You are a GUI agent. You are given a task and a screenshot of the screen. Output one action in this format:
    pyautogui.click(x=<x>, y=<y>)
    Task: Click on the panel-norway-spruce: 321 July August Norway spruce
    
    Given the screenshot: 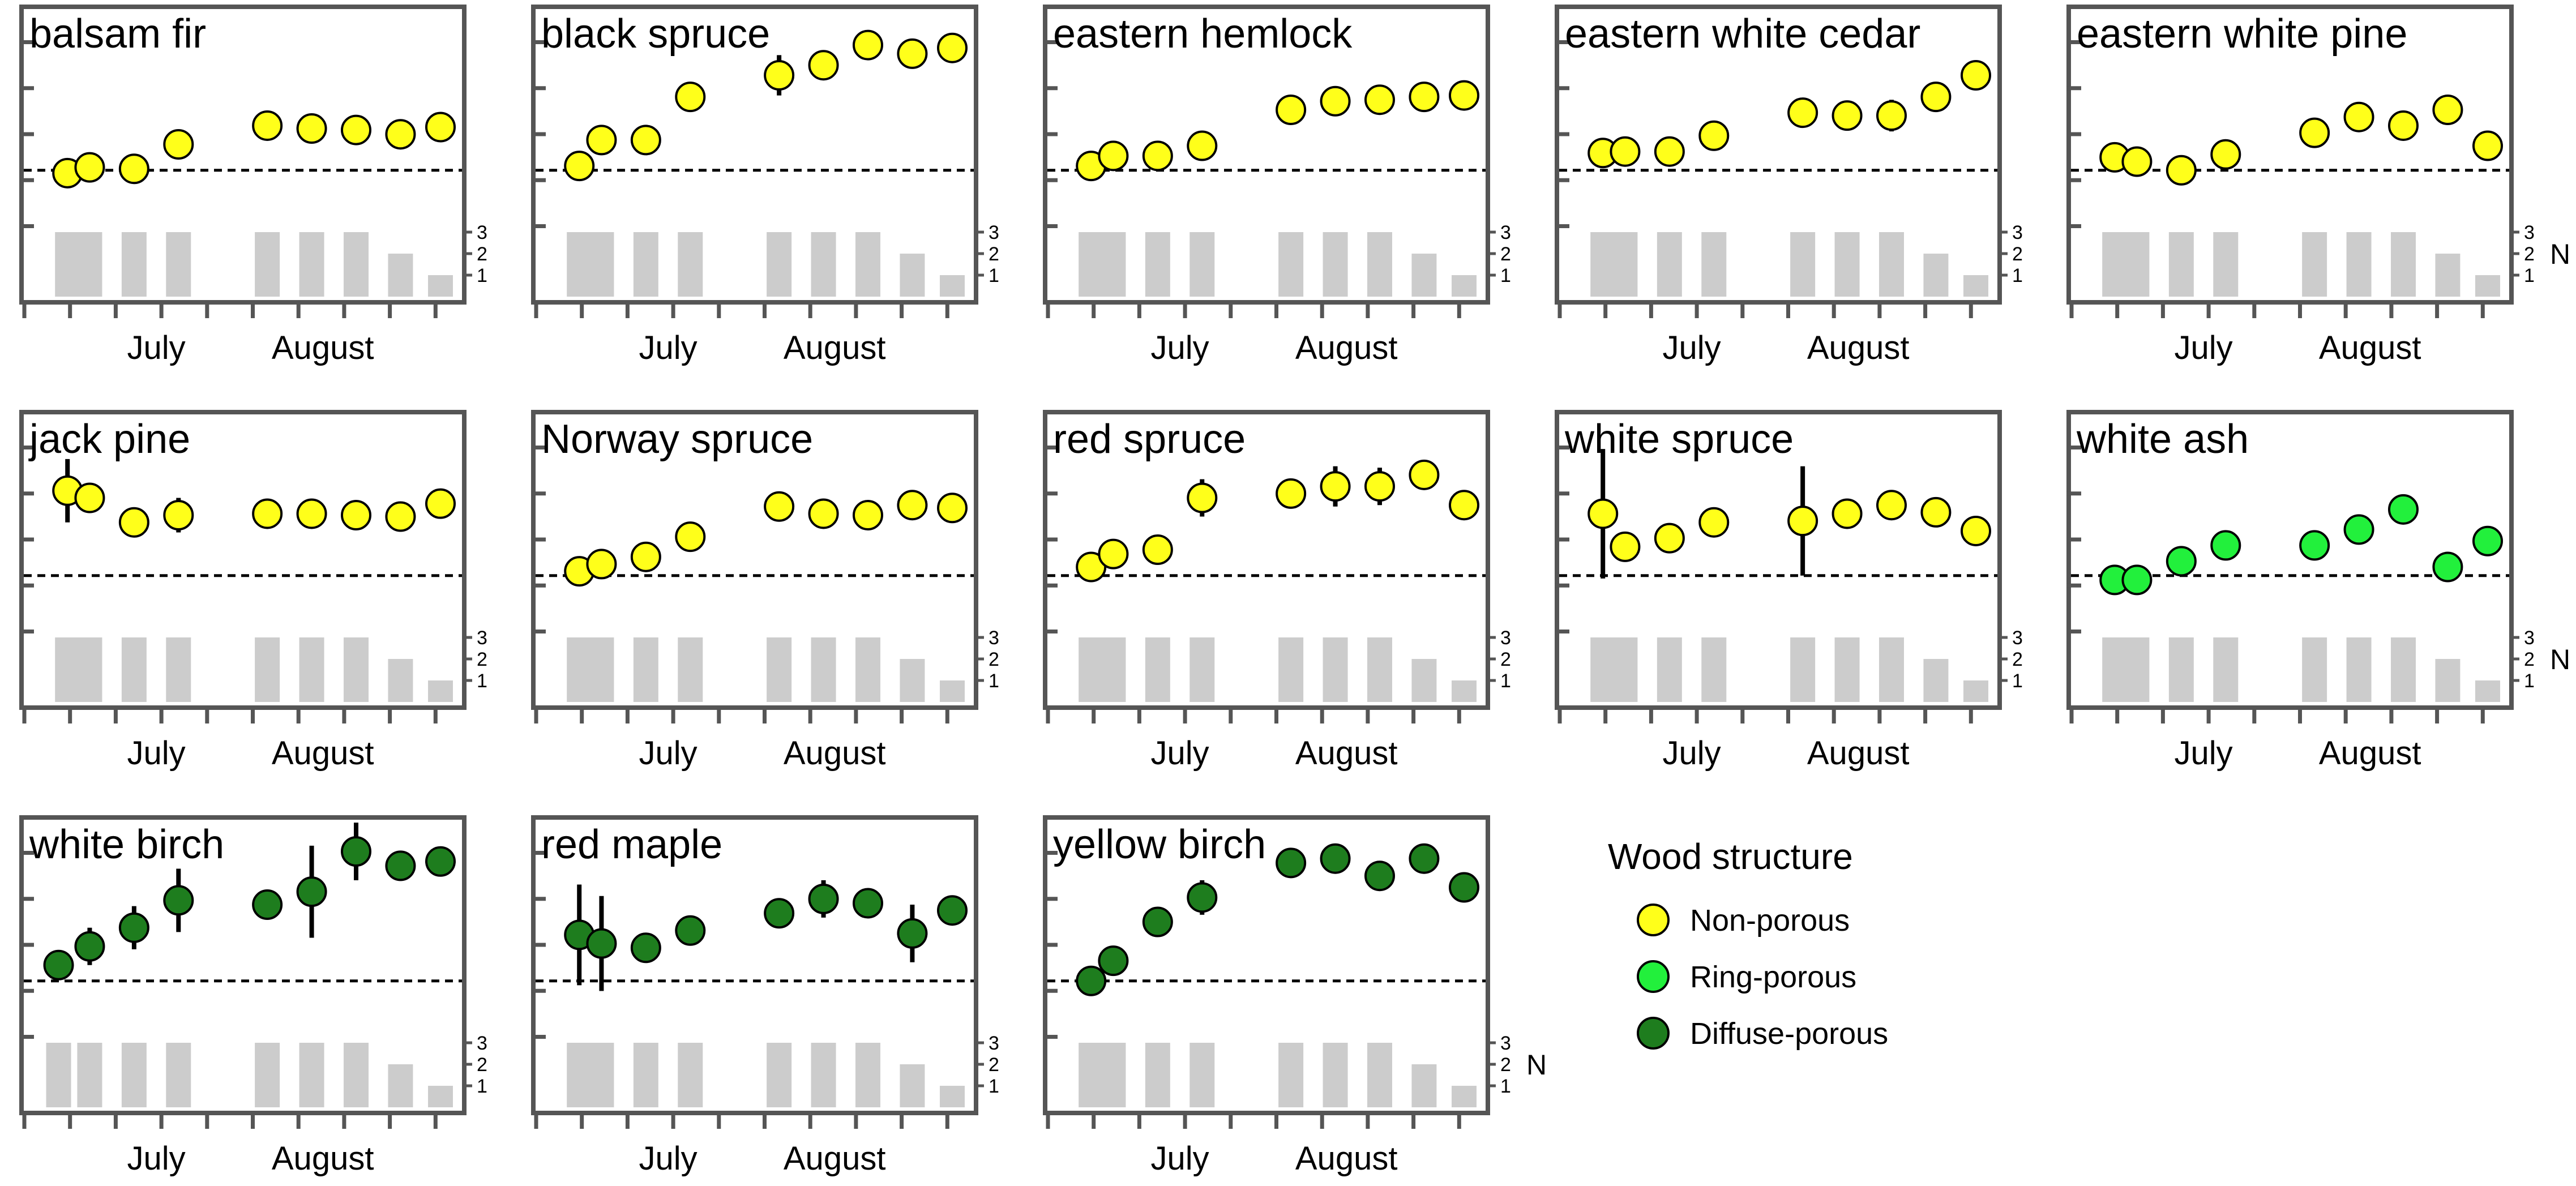 What is the action you would take?
    pyautogui.click(x=765, y=591)
    